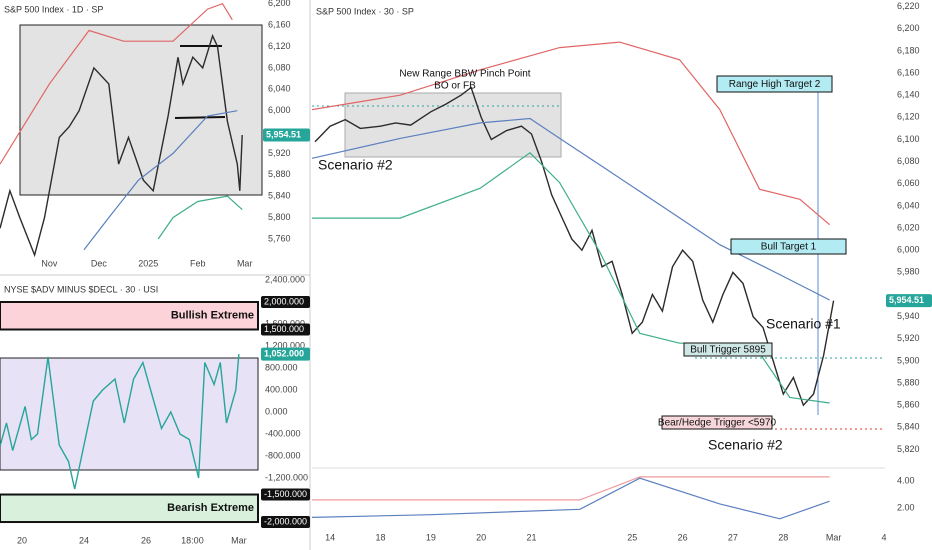 The image size is (932, 550). Describe the element at coordinates (906, 480) in the screenshot. I see `y-tick-label: 4.00` at that location.